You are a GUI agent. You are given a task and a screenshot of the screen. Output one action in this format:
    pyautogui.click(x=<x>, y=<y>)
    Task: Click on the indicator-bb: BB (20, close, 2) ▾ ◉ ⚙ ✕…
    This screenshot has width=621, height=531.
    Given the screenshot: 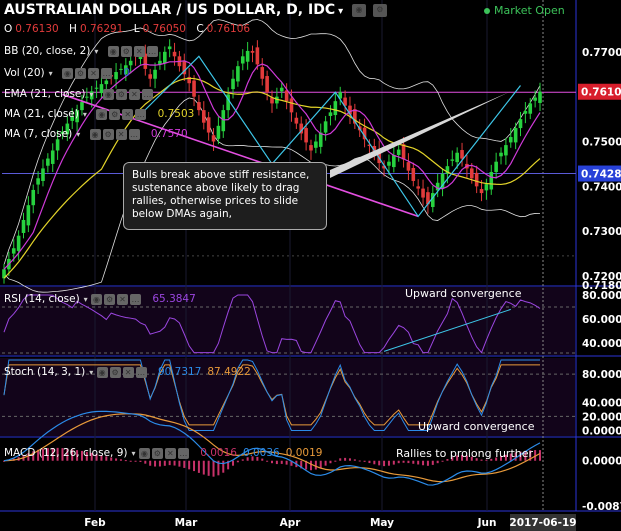 What is the action you would take?
    pyautogui.click(x=82, y=51)
    